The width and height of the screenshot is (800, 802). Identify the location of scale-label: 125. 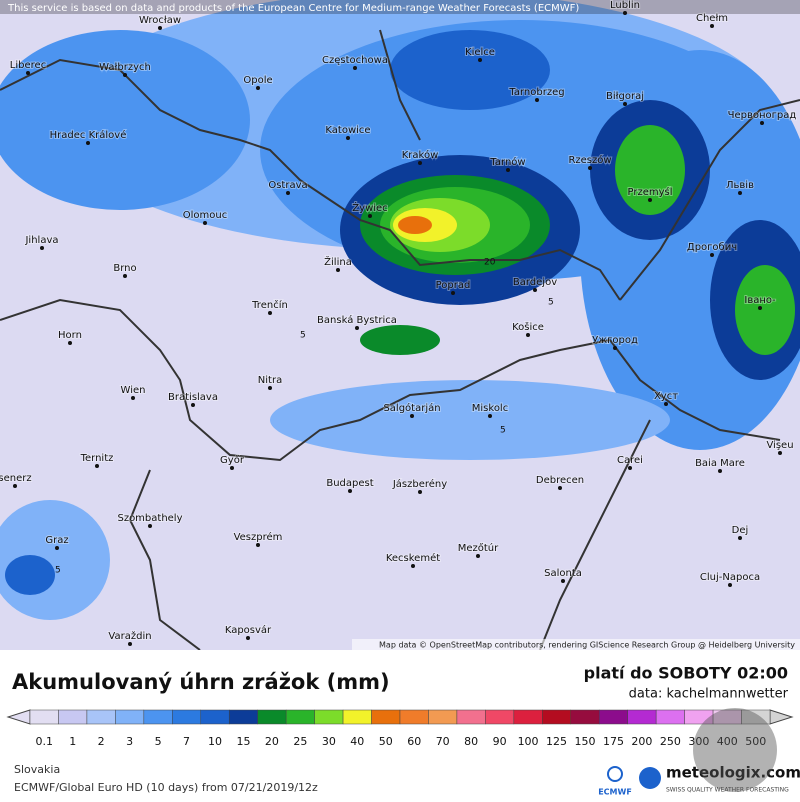
(556, 741).